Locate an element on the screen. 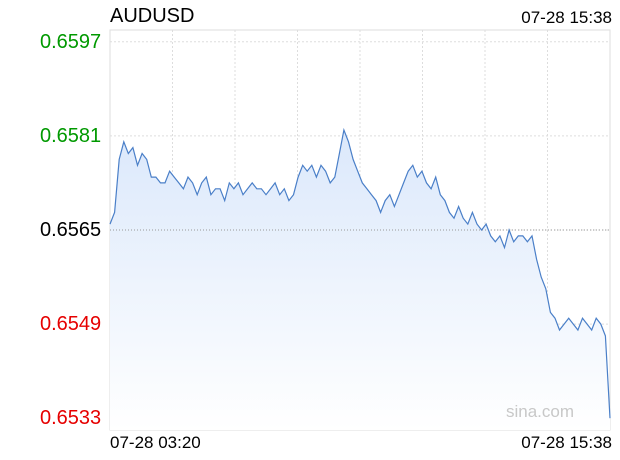 The width and height of the screenshot is (620, 460). x-tick-label-start: 07-28 03:20 is located at coordinates (155, 442).